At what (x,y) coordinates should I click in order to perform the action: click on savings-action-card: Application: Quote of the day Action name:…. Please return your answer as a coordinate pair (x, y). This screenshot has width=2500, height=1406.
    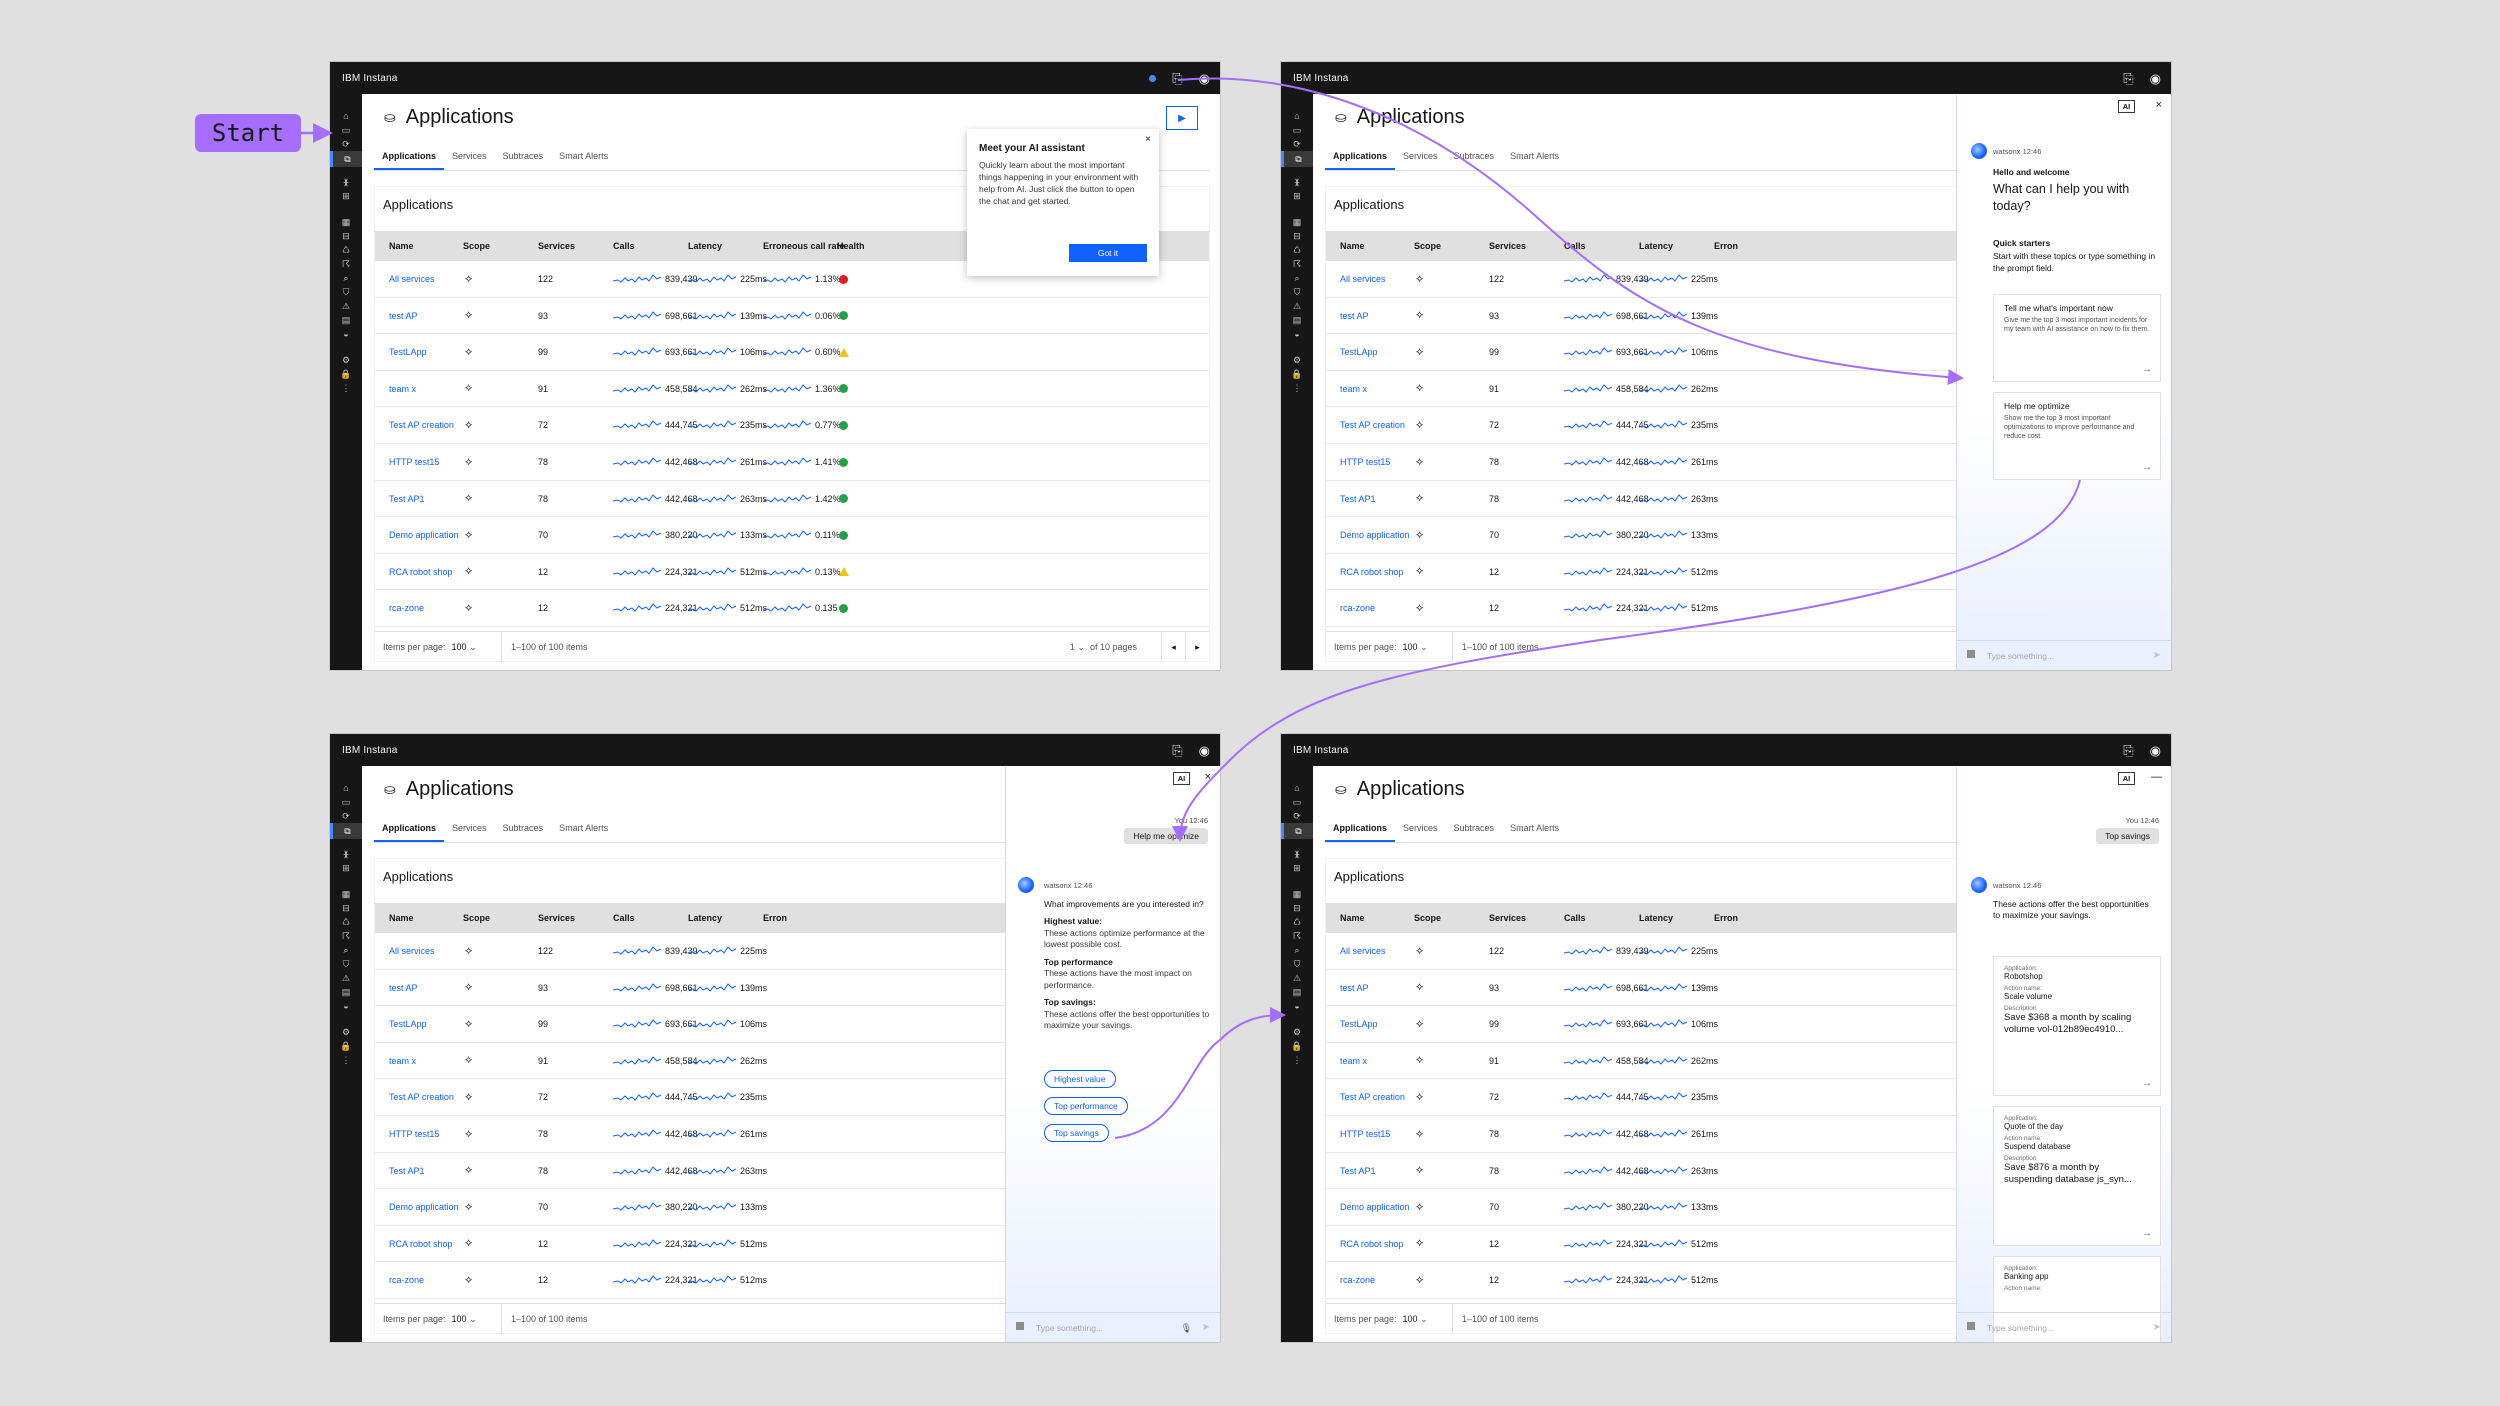
    Looking at the image, I should click on (2077, 1176).